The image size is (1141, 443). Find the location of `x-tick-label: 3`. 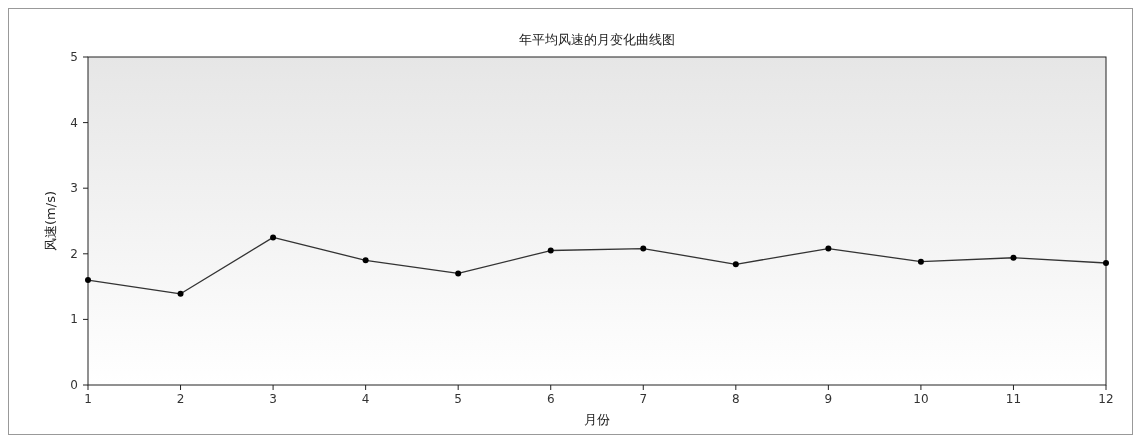

x-tick-label: 3 is located at coordinates (273, 399).